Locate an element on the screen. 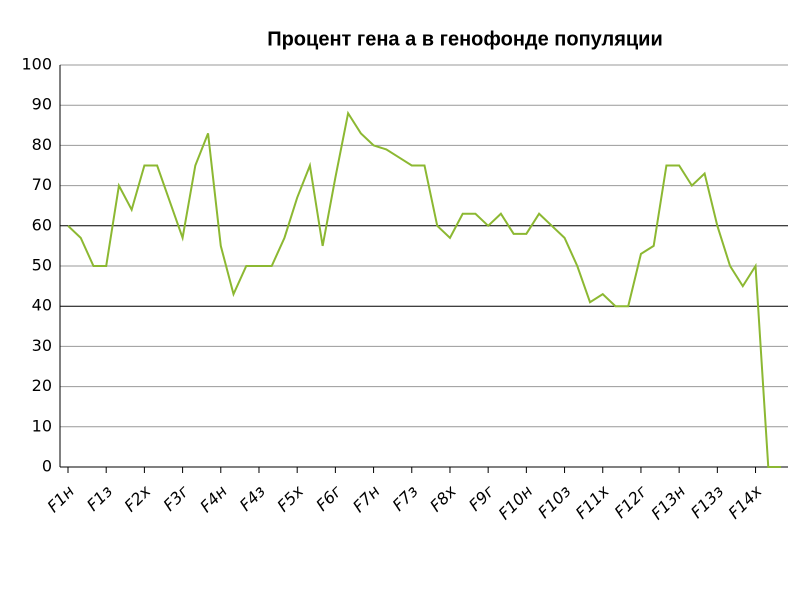  x-tick-label: F13з is located at coordinates (707, 502).